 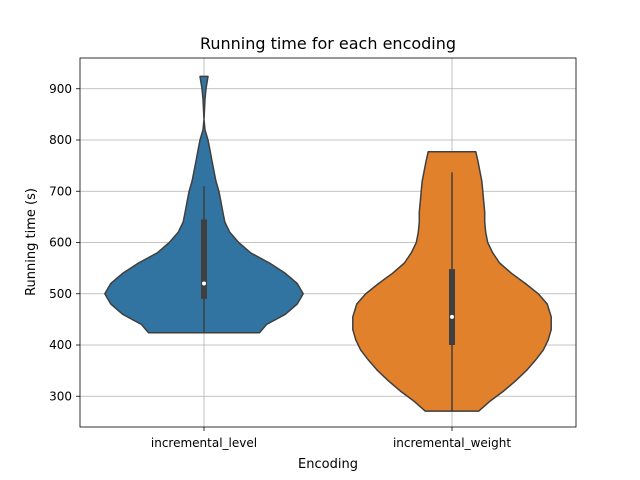 I want to click on iqr-box-incremental_level, so click(x=204, y=259).